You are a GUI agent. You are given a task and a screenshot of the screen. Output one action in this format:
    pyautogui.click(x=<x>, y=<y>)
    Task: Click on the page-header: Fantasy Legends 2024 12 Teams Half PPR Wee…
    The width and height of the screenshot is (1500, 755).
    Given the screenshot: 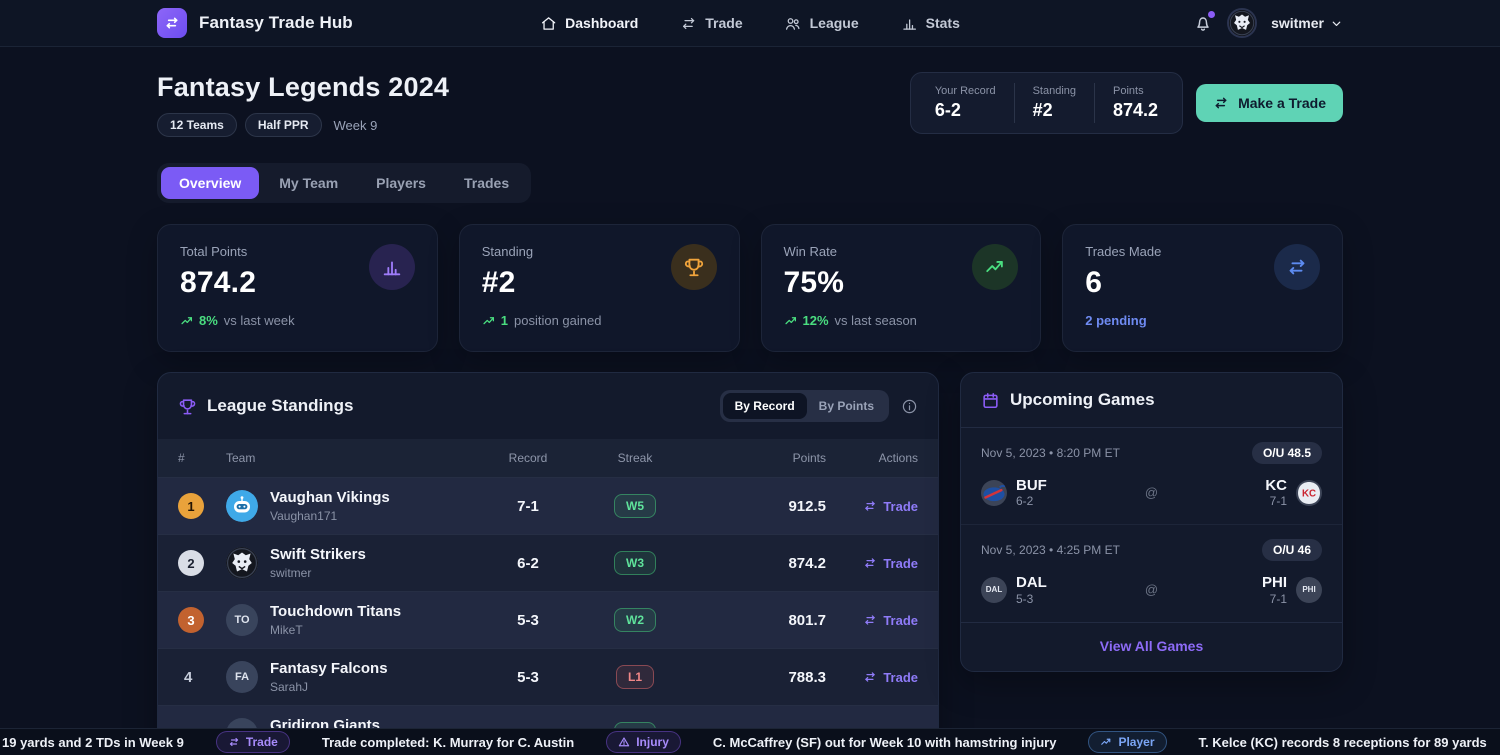 What is the action you would take?
    pyautogui.click(x=750, y=104)
    